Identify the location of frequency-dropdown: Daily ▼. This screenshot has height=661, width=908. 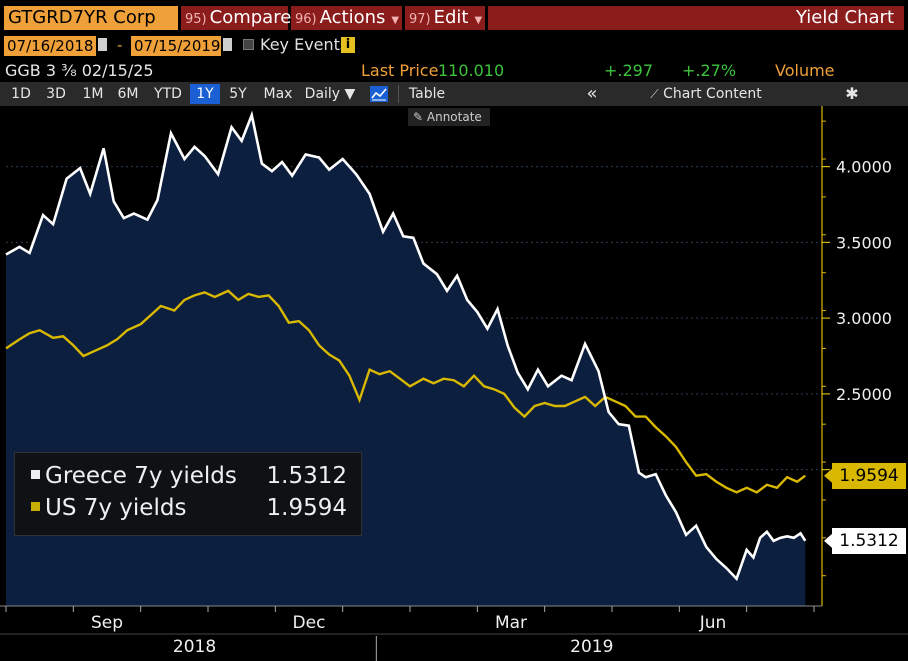
(330, 94).